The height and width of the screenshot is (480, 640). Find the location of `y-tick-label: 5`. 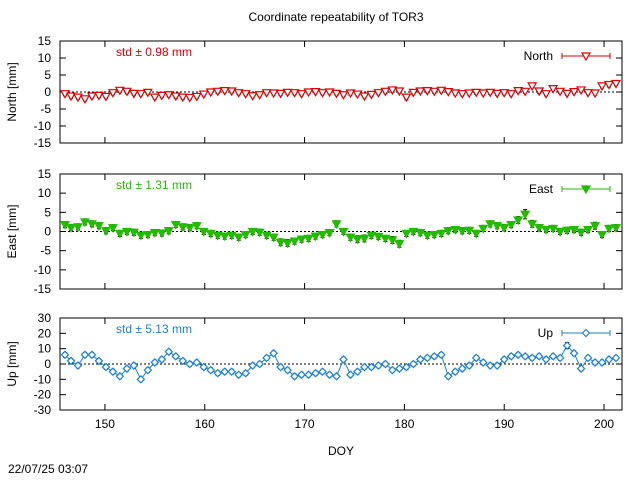

y-tick-label: 5 is located at coordinates (47, 212).